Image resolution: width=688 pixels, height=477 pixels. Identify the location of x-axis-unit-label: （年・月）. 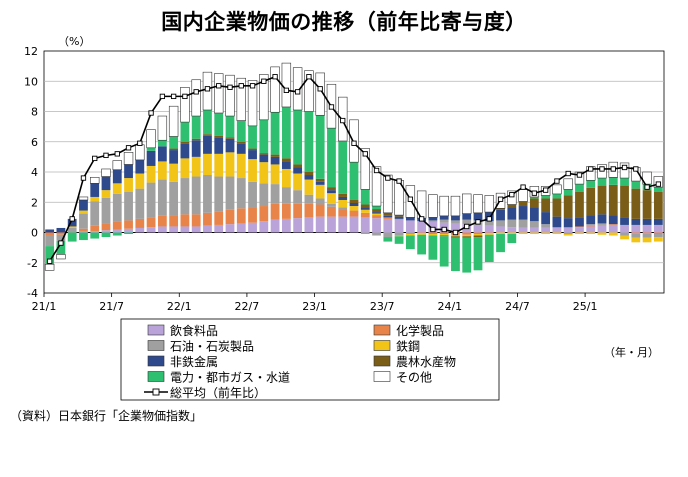
(631, 352).